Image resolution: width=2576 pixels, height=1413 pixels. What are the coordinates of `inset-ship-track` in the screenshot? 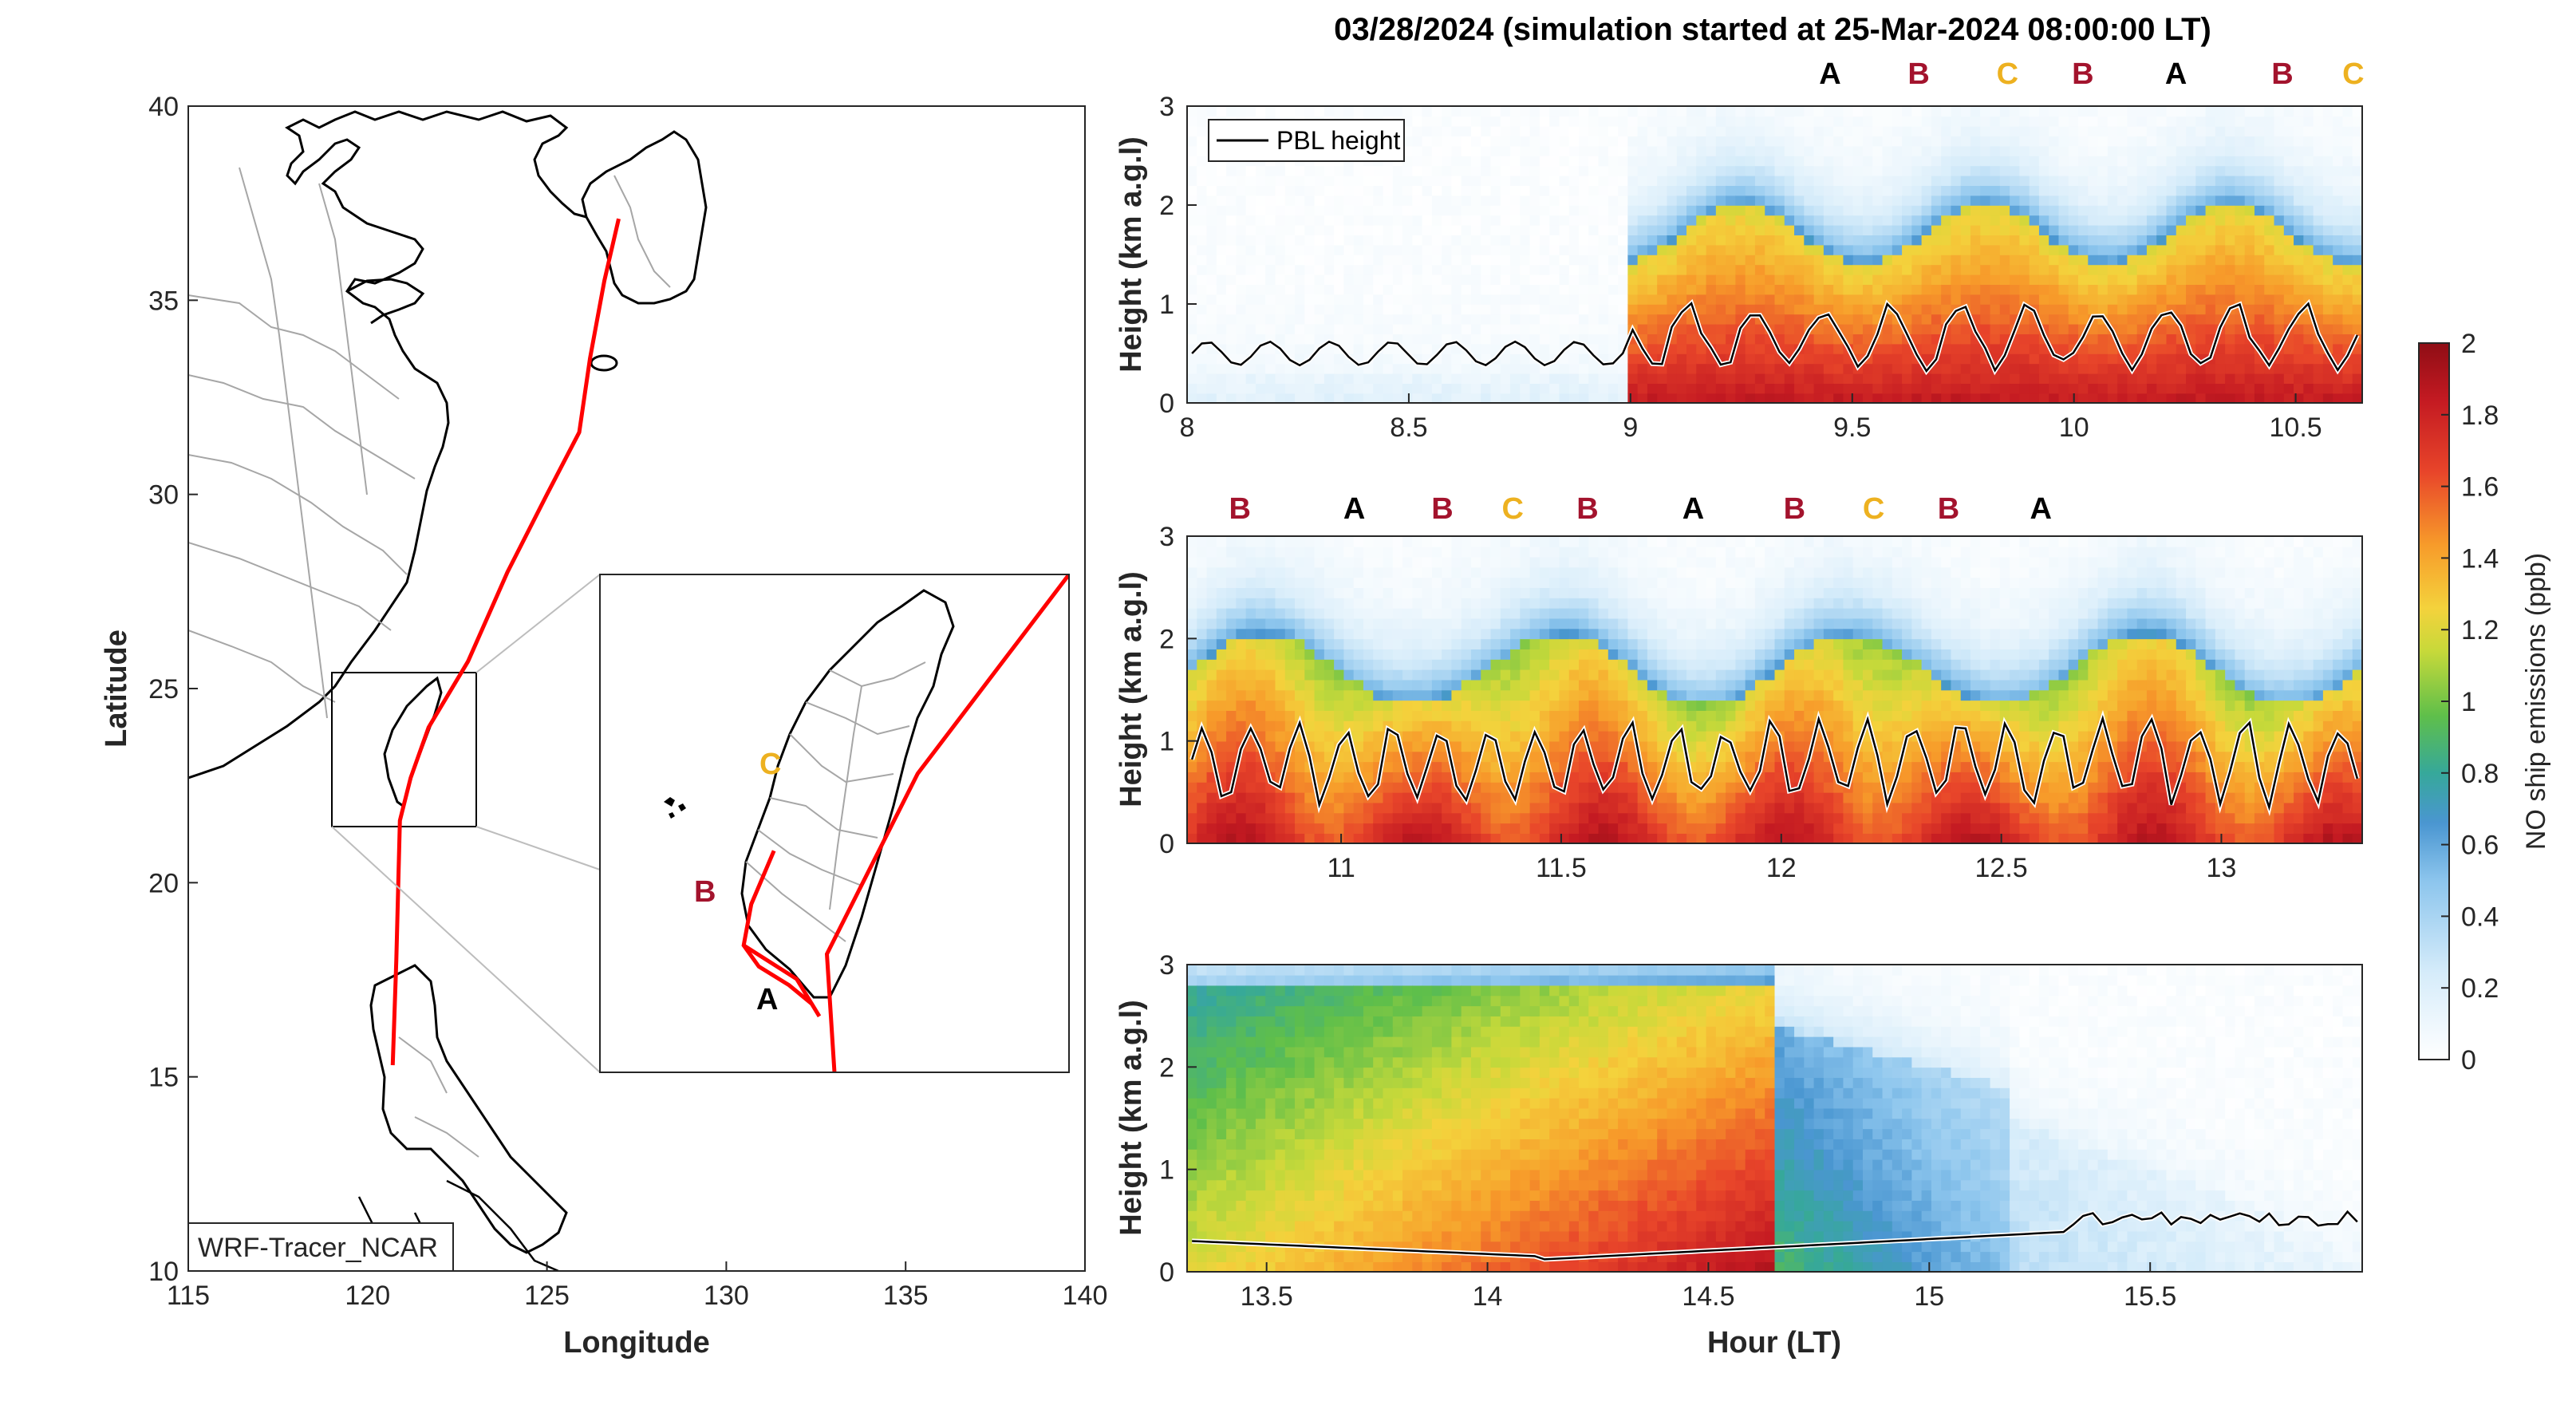 It's located at (946, 823).